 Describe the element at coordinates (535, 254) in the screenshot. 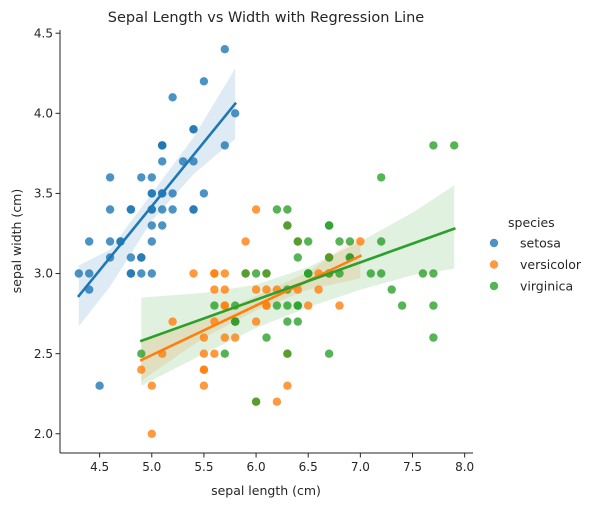

I see `legend: species setosa versicolor virginica` at that location.